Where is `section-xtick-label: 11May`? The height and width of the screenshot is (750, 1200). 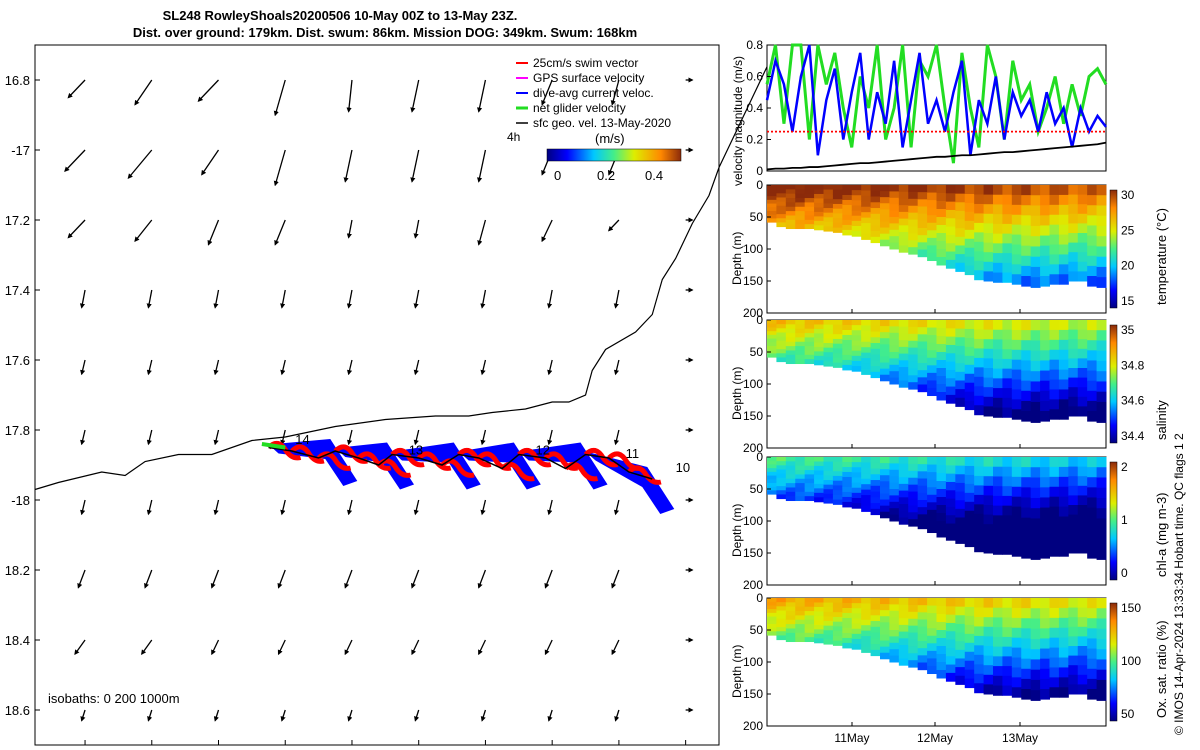
section-xtick-label: 11May is located at coordinates (851, 738).